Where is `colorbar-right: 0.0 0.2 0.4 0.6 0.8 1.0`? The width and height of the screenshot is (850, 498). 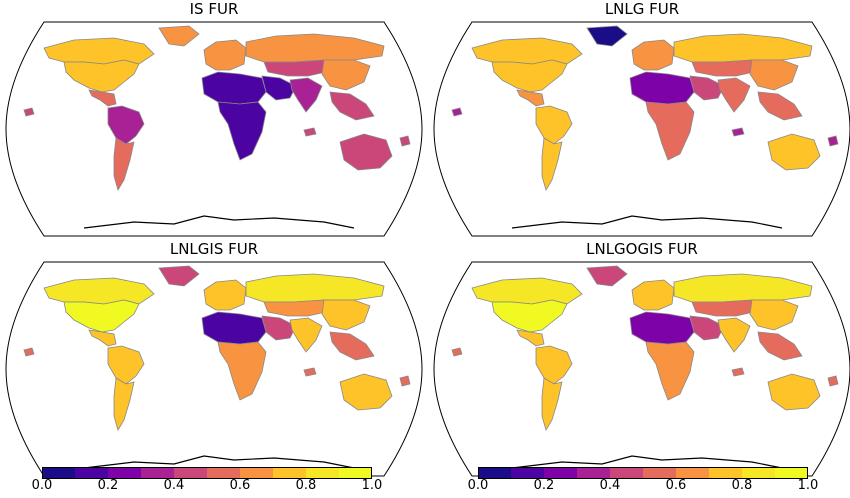 colorbar-right: 0.0 0.2 0.4 0.6 0.8 1.0 is located at coordinates (643, 482).